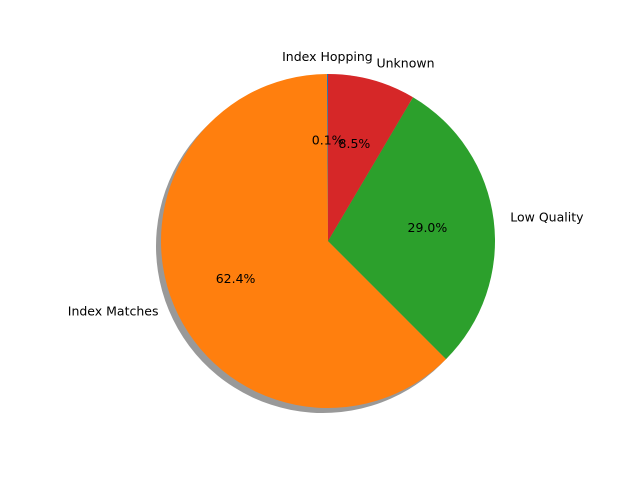 This screenshot has width=640, height=480. I want to click on slice-percent-index-hopping: 0.1%, so click(328, 139).